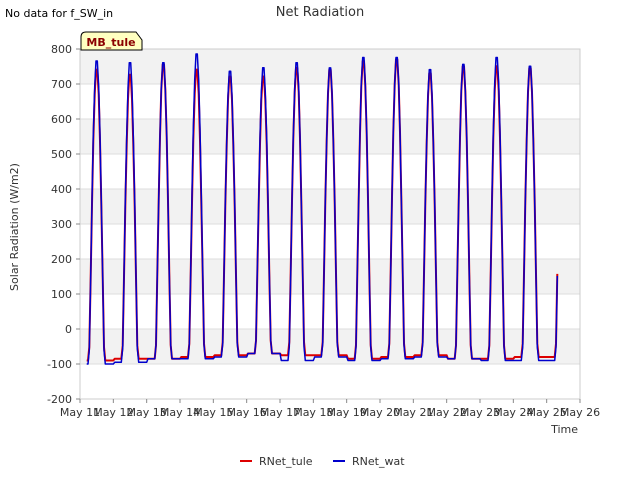 The width and height of the screenshot is (640, 480). What do you see at coordinates (247, 412) in the screenshot?
I see `x-tick-label: May 16` at bounding box center [247, 412].